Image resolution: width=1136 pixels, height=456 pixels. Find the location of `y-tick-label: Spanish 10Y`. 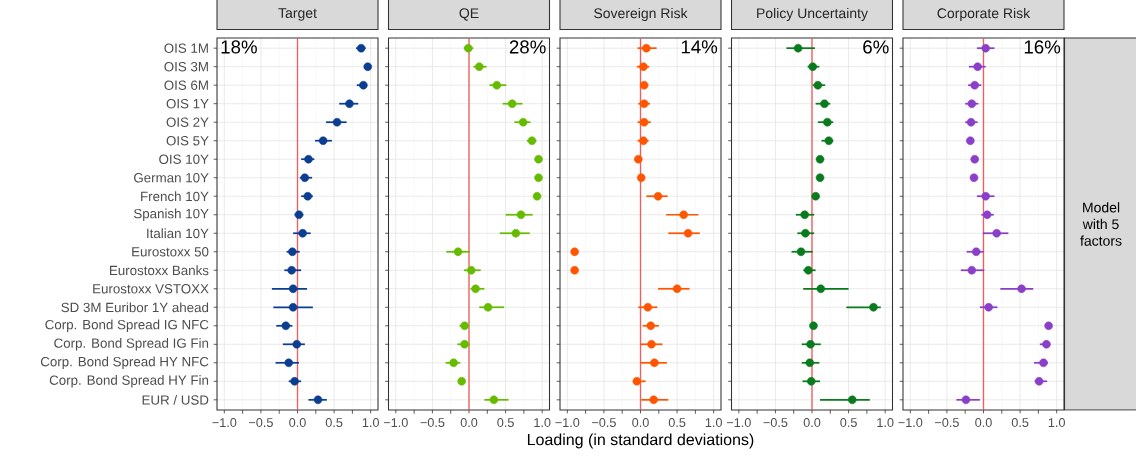

y-tick-label: Spanish 10Y is located at coordinates (171, 214).